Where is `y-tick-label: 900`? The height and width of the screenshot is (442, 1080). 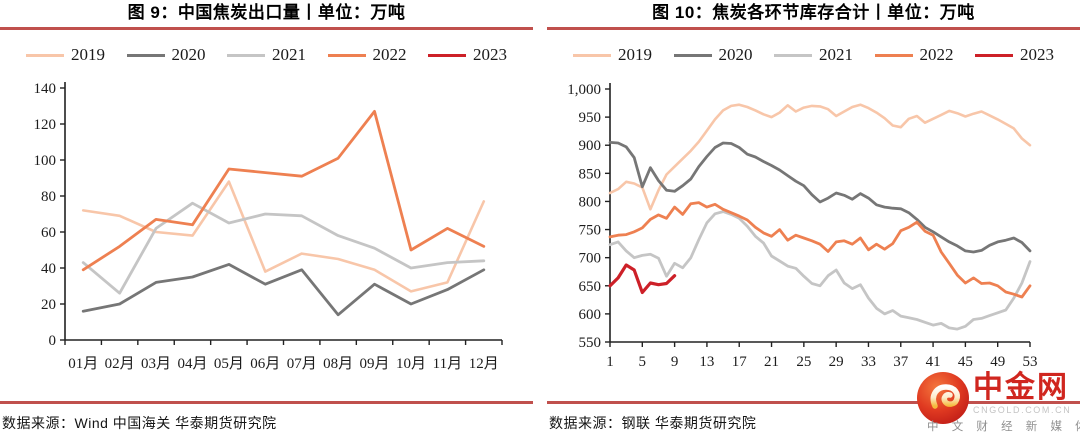
y-tick-label: 900 is located at coordinates (590, 146).